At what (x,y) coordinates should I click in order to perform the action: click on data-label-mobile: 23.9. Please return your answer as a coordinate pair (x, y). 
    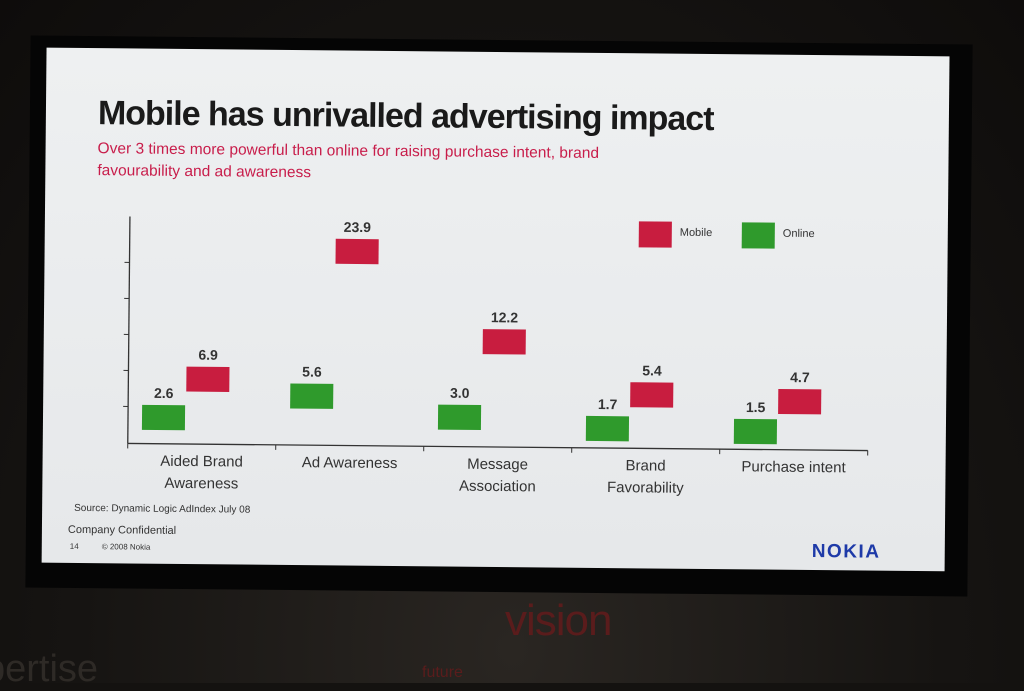
    Looking at the image, I should click on (358, 227).